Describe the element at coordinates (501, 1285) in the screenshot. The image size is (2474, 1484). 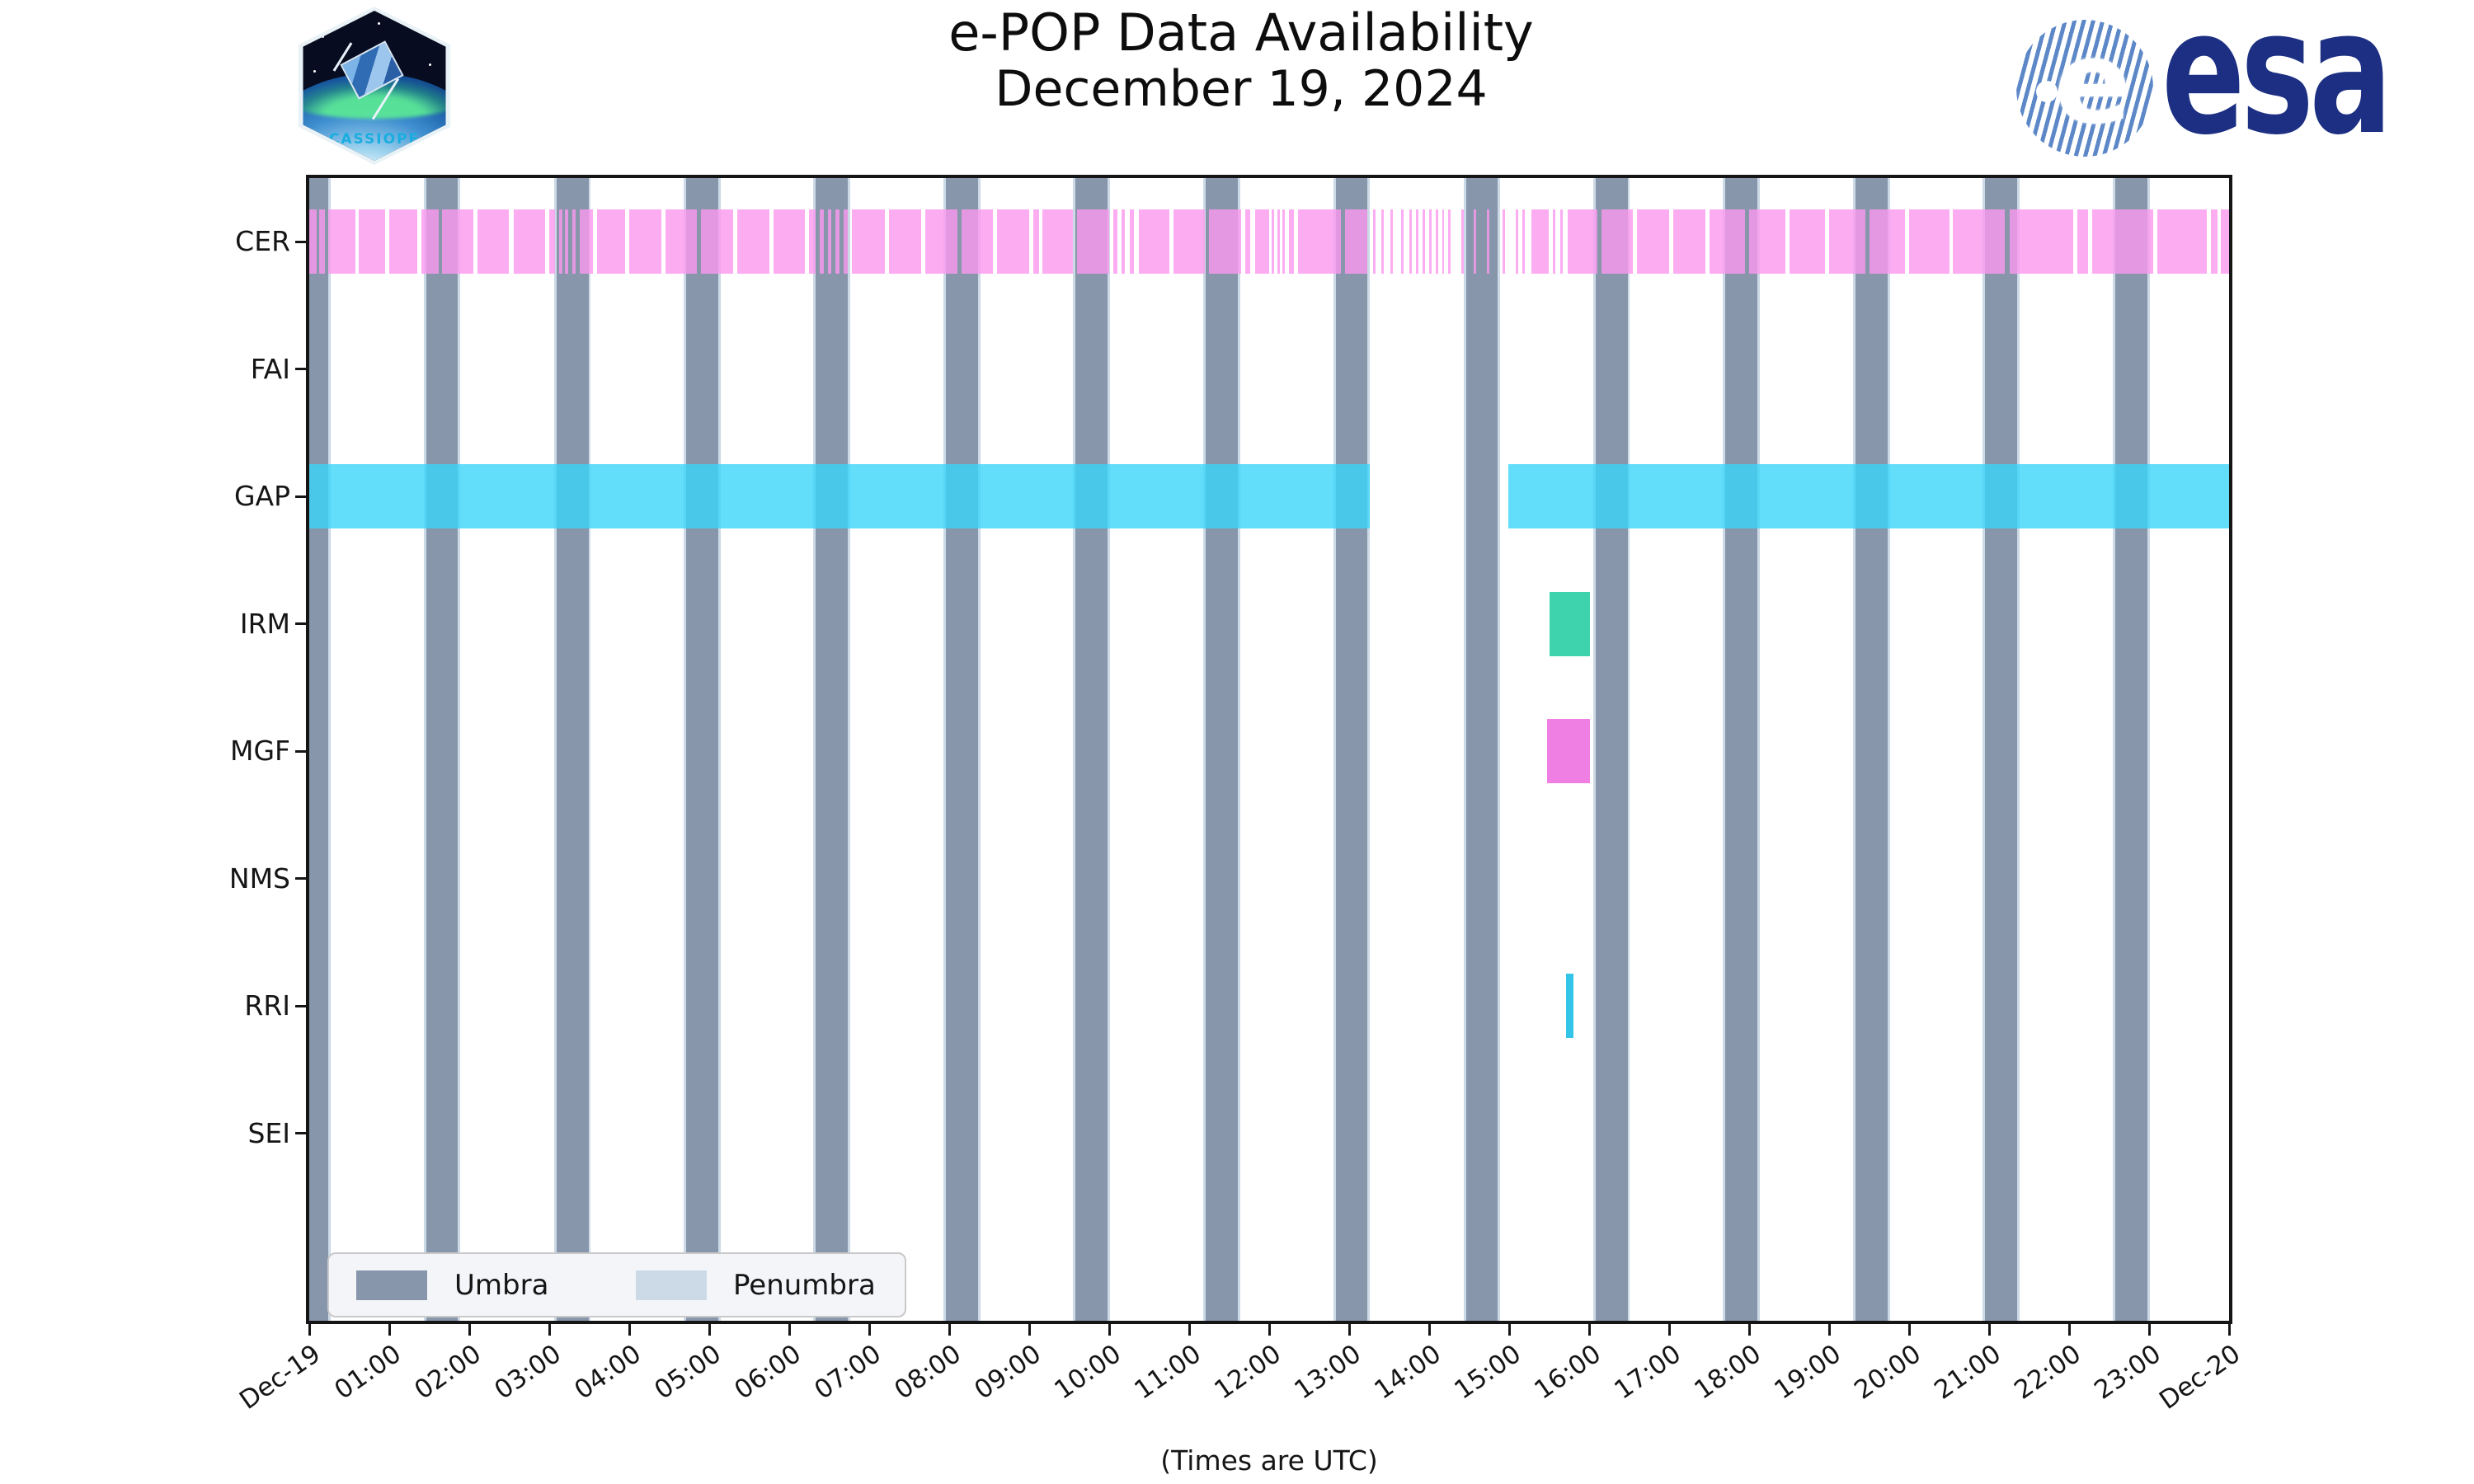
I see `legend-umbra-label: Umbra` at that location.